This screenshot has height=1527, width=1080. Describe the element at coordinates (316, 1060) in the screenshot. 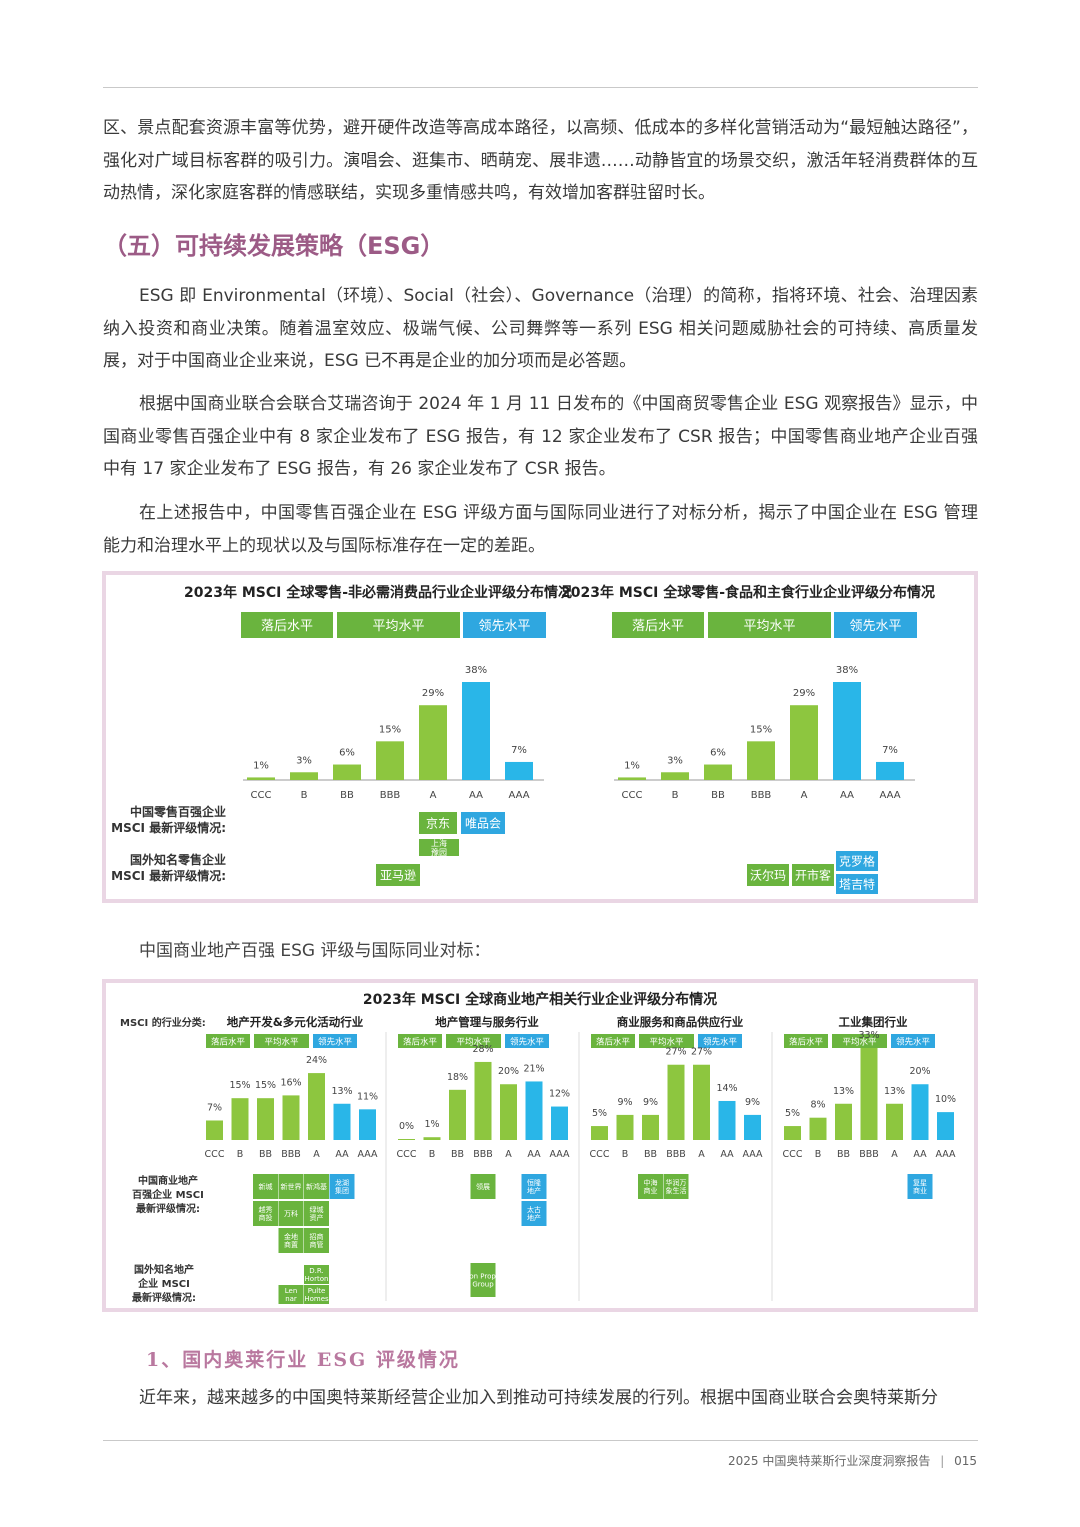

I see `data-label: 24%` at that location.